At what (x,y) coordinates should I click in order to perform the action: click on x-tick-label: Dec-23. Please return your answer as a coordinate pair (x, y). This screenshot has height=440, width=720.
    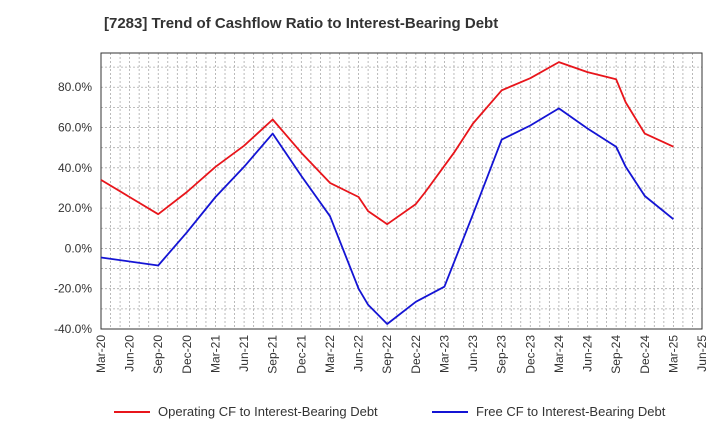
    Looking at the image, I should click on (530, 354).